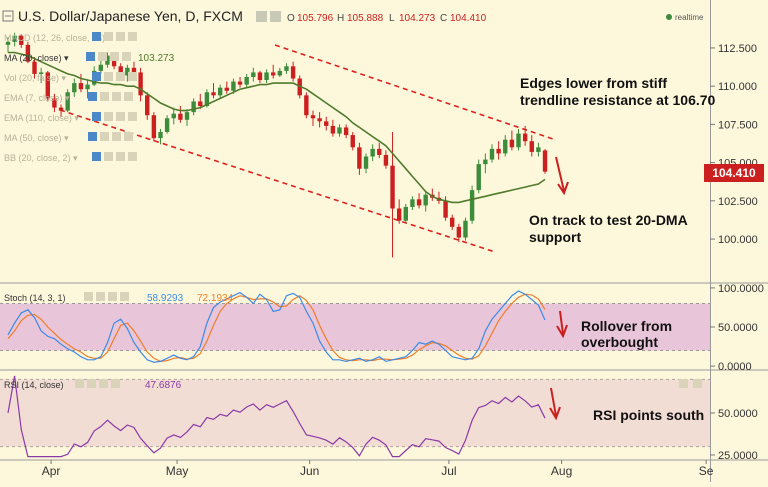 This screenshot has height=487, width=768. I want to click on indicator-legend-item: MA (20, close) ▾ 103.273, so click(89, 58).